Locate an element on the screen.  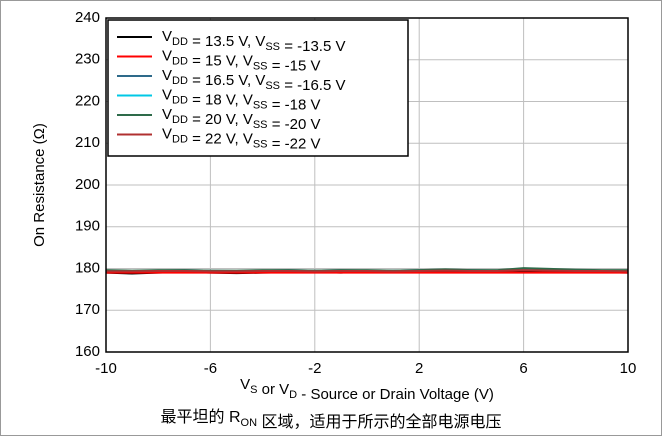
y-tick-label: 200 is located at coordinates (87, 184).